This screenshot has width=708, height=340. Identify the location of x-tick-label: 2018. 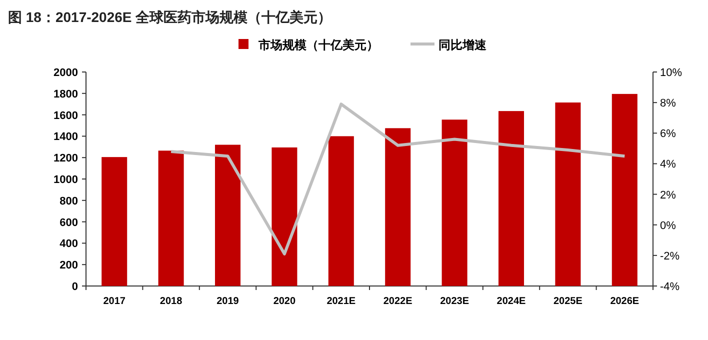
(171, 301).